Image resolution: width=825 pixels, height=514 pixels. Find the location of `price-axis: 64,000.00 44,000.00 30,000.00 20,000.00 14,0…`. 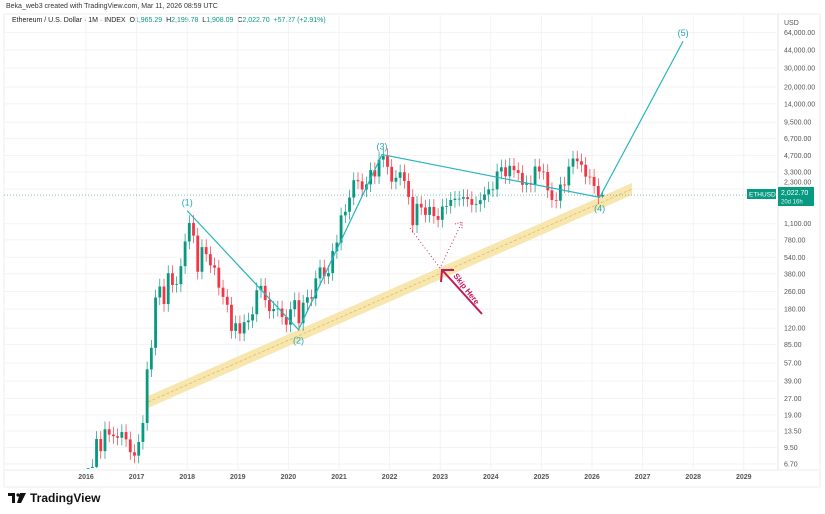

price-axis: 64,000.00 44,000.00 30,000.00 20,000.00 14,0… is located at coordinates (799, 249).